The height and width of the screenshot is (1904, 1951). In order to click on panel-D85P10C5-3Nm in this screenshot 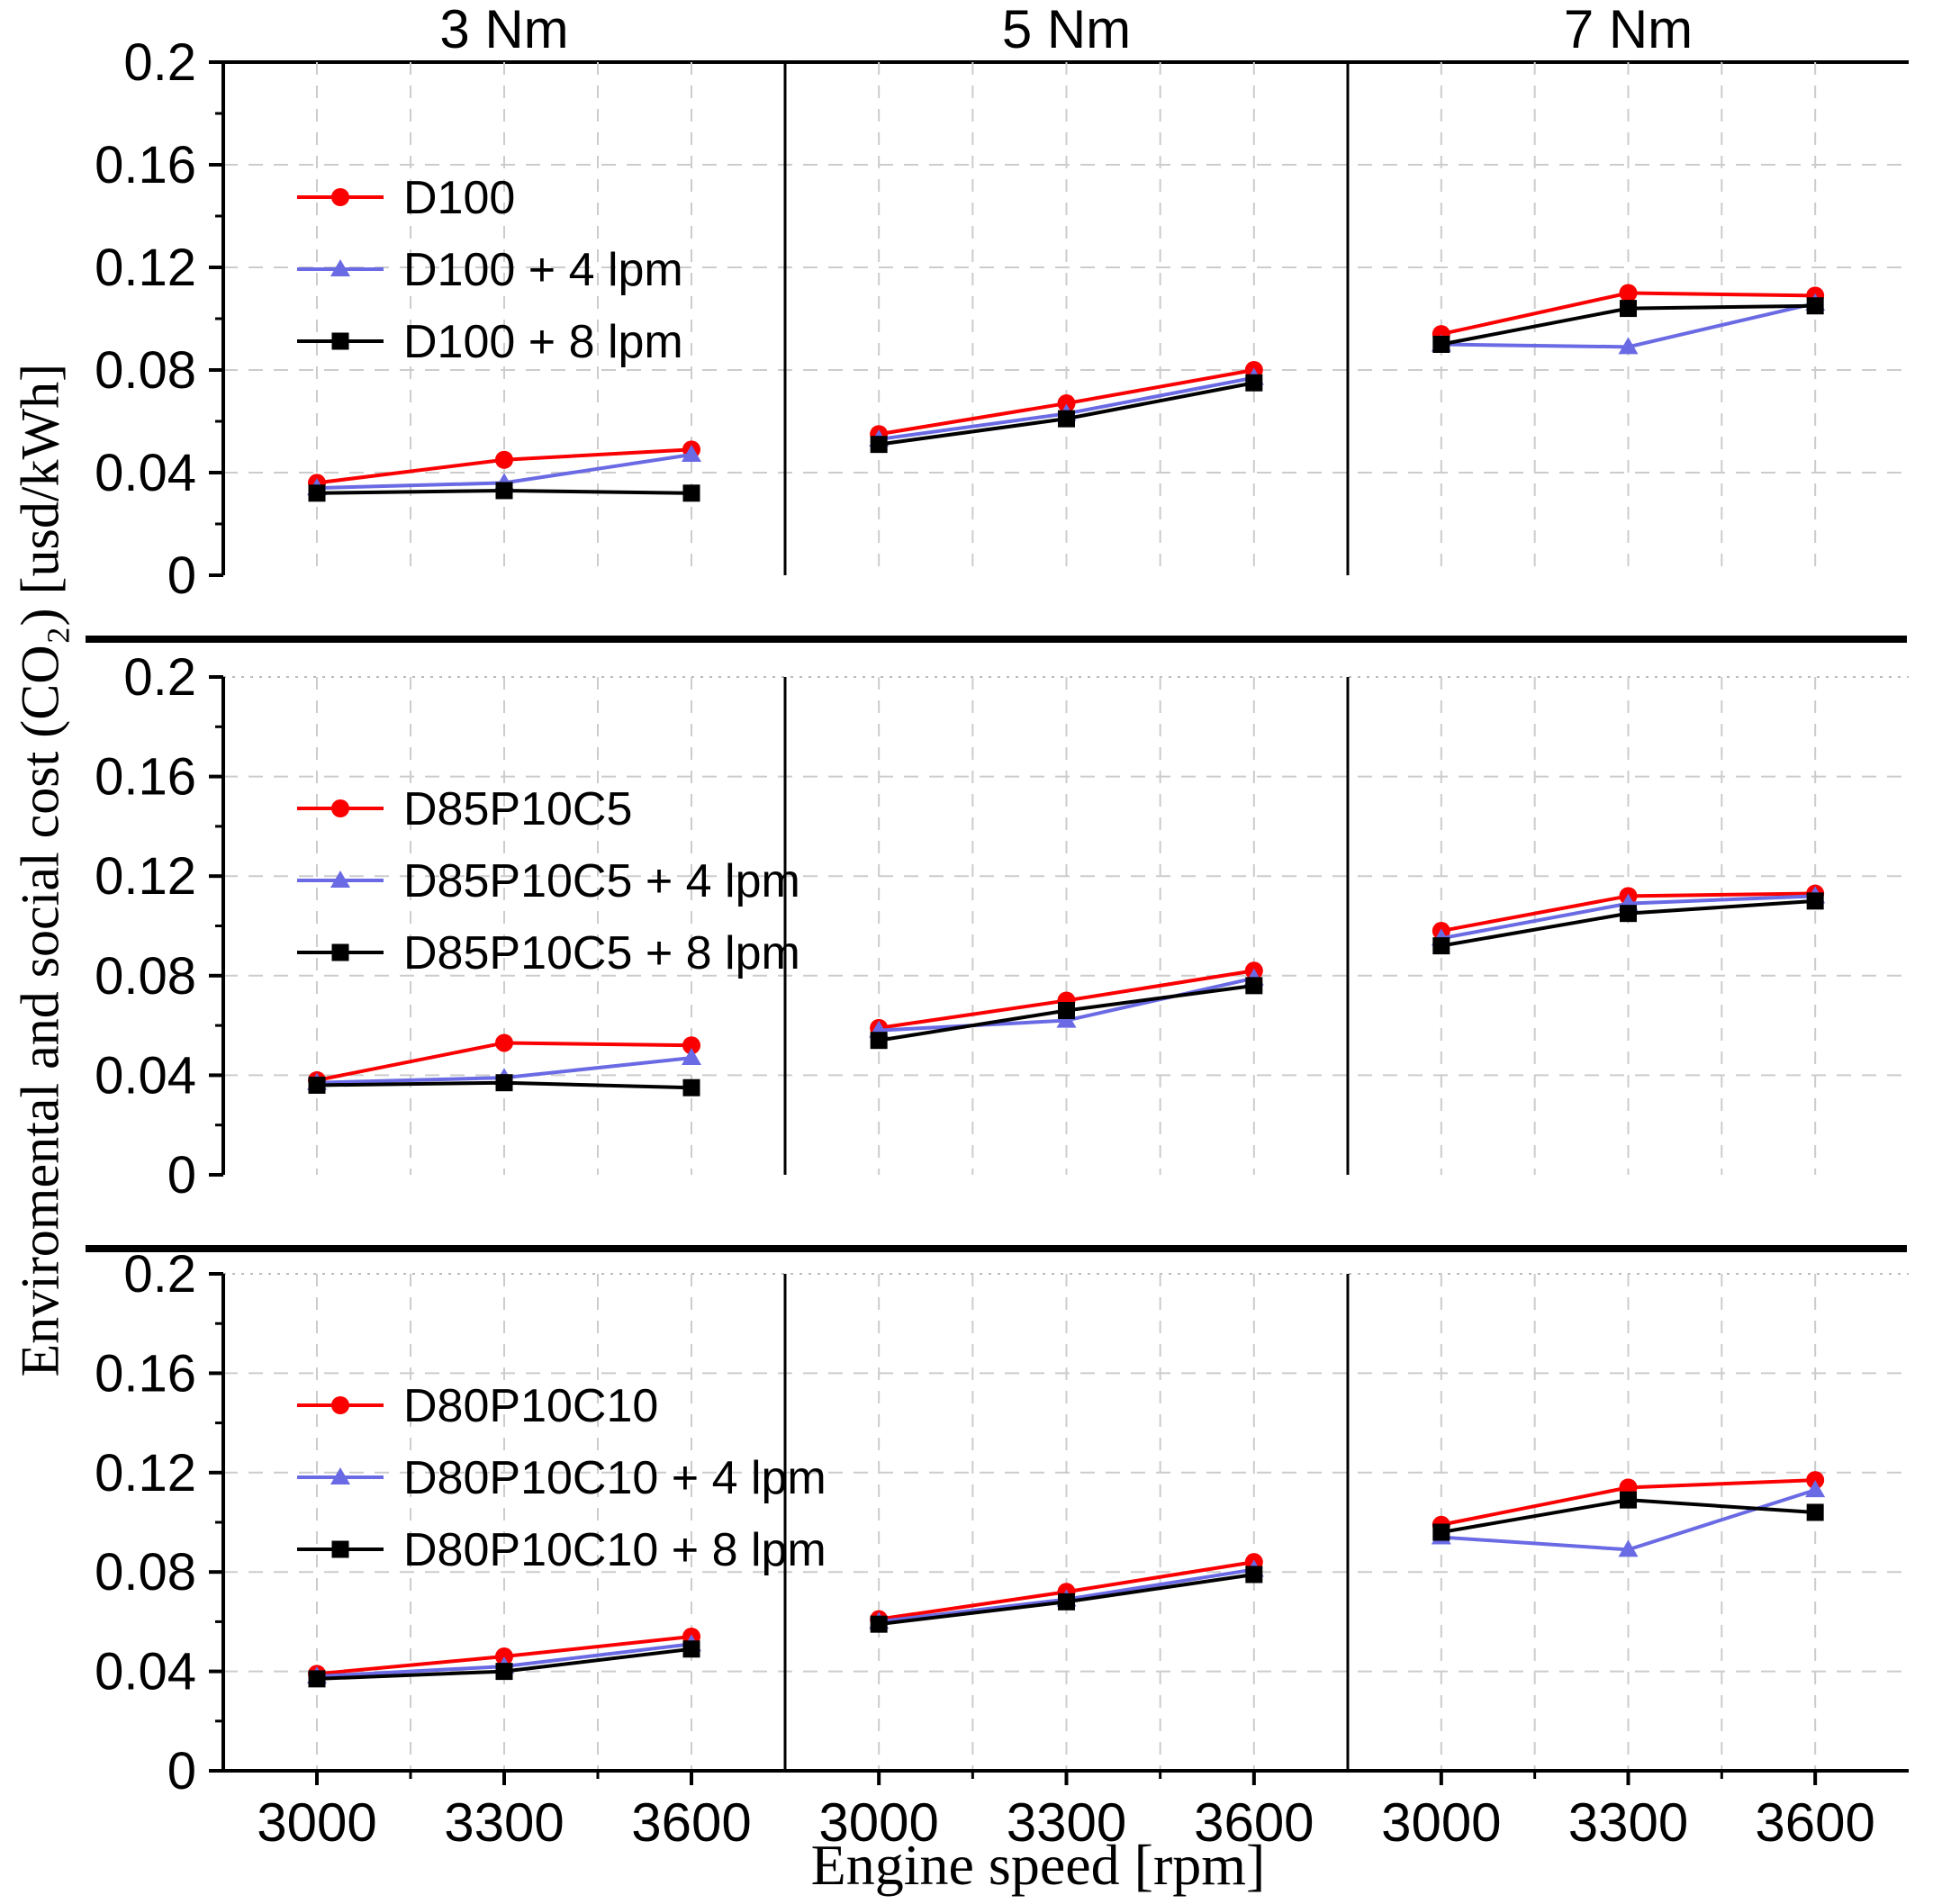, I will do `click(504, 1064)`.